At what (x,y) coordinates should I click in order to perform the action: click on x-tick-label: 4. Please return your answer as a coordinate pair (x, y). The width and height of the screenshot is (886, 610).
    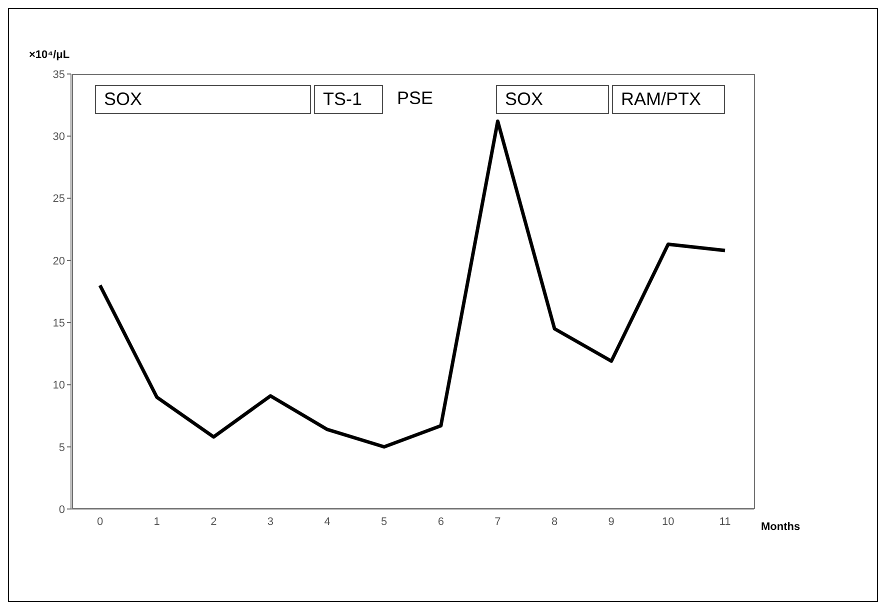
    Looking at the image, I should click on (327, 522).